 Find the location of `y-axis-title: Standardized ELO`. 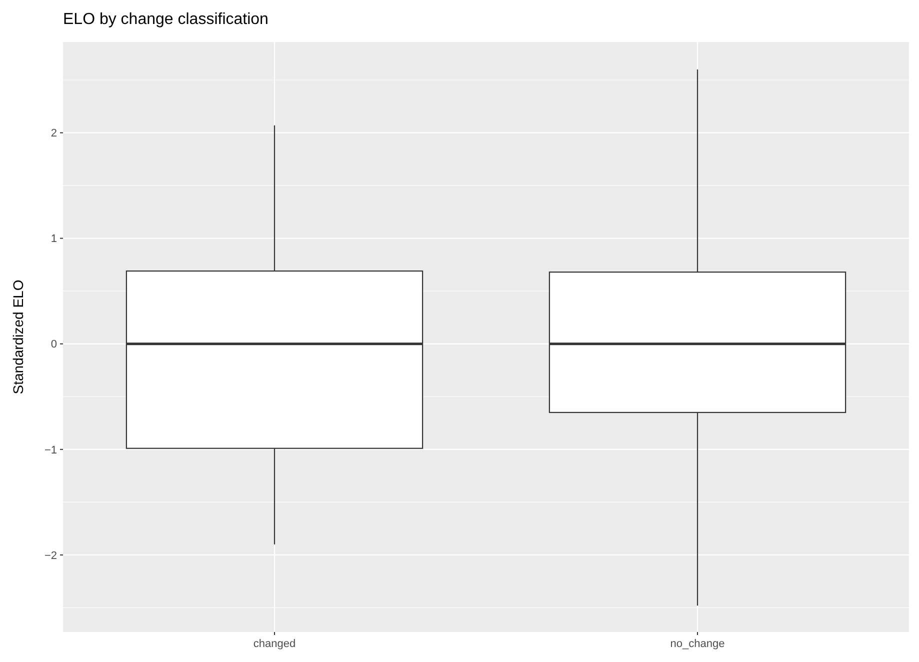

y-axis-title: Standardized ELO is located at coordinates (18, 337).